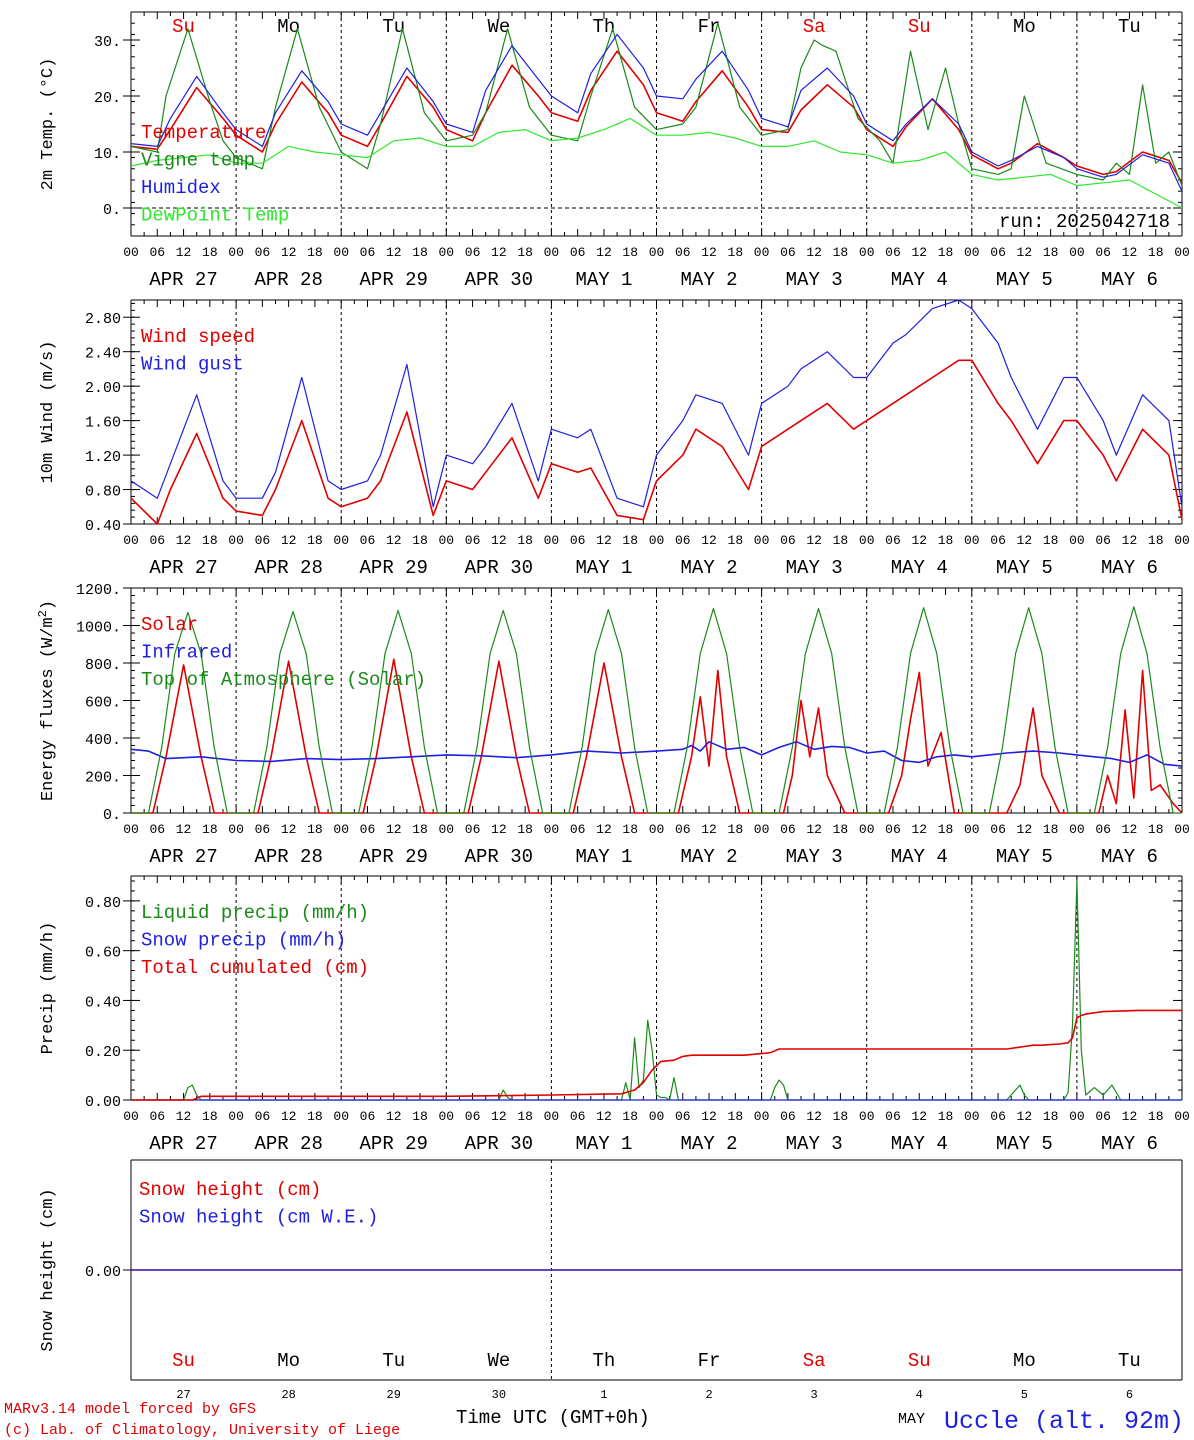 This screenshot has height=1440, width=1194. I want to click on legend-entry: Humidex, so click(181, 188).